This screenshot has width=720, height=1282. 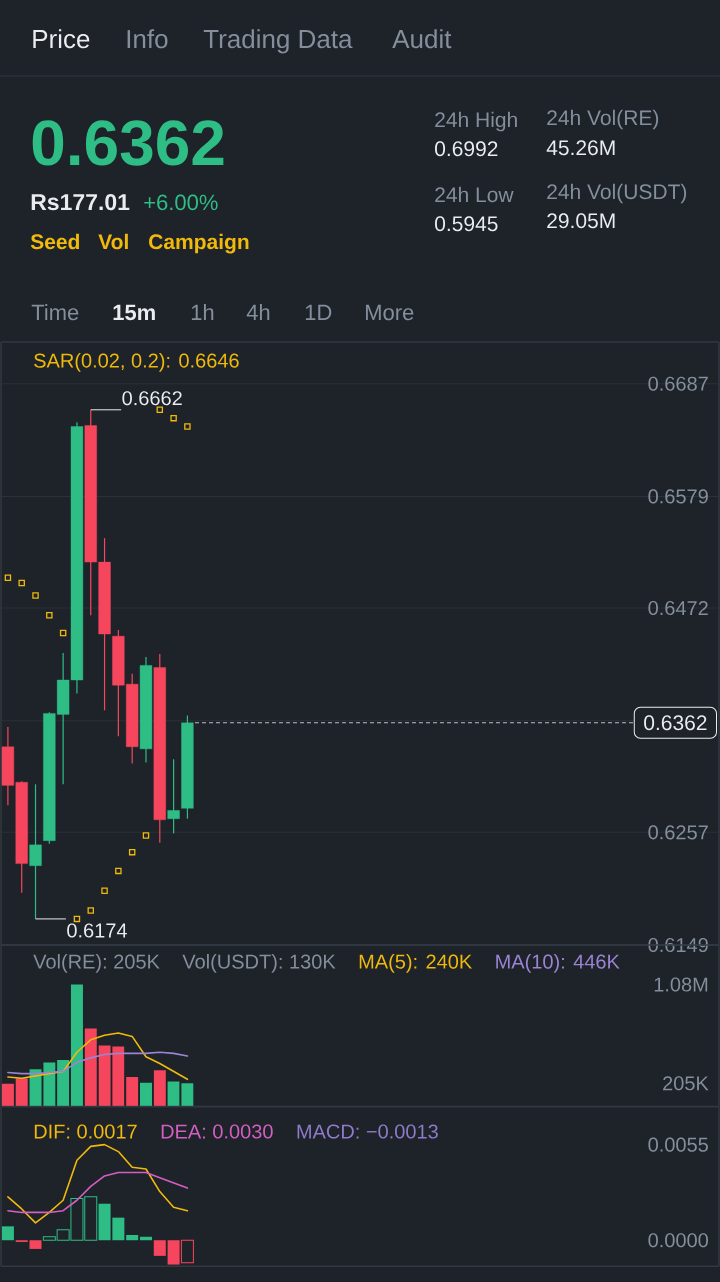 What do you see at coordinates (466, 149) in the screenshot?
I see `text: 0.6992` at bounding box center [466, 149].